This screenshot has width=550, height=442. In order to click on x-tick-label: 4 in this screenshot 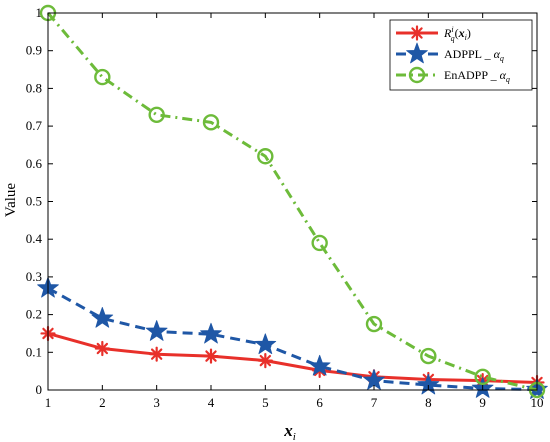, I will do `click(211, 402)`.